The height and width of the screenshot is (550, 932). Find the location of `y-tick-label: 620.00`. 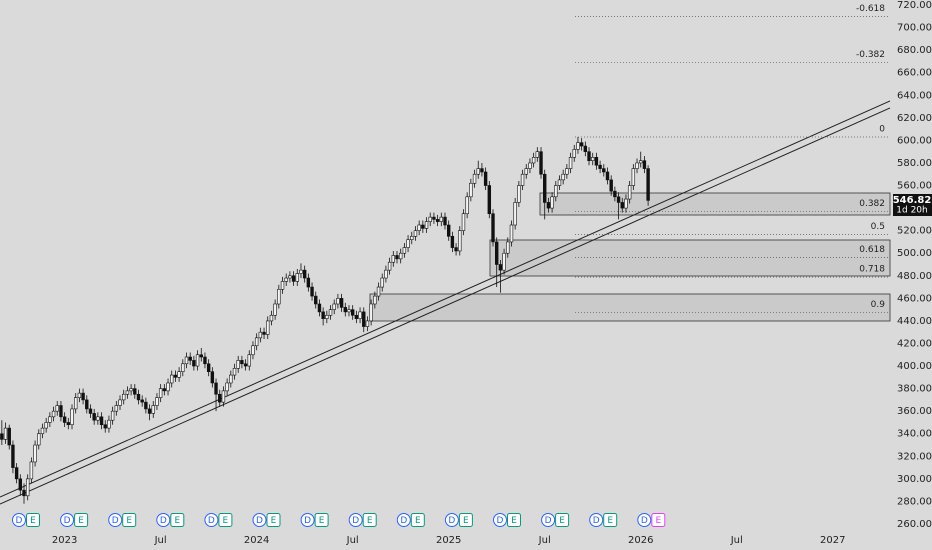

y-tick-label: 620.00 is located at coordinates (914, 118).